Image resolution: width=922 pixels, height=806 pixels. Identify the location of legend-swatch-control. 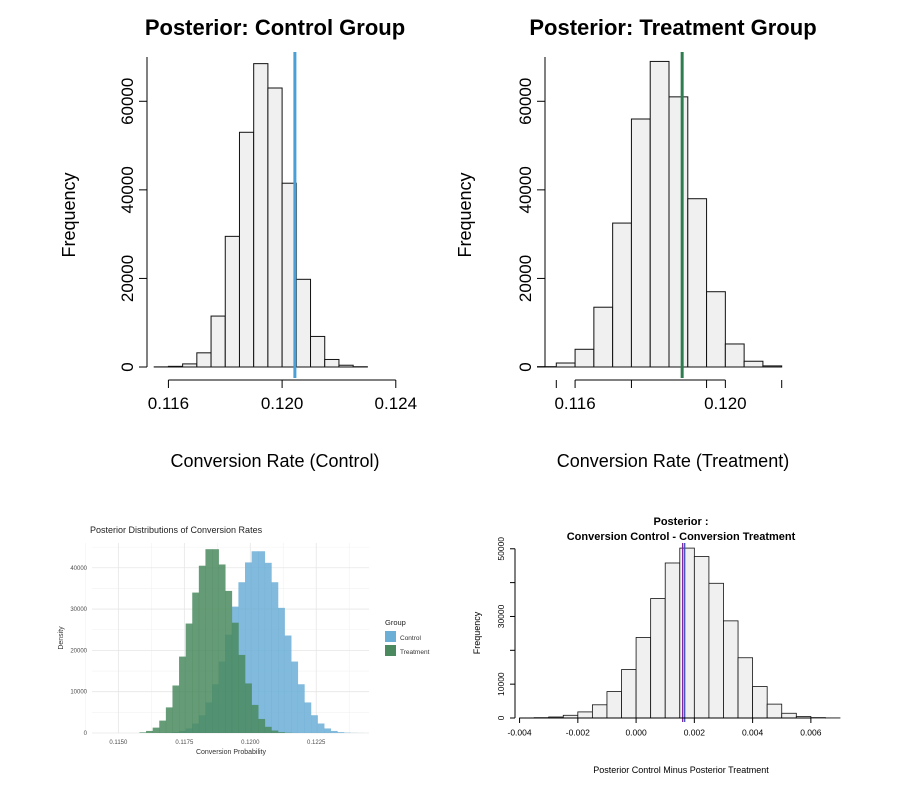
(390, 636).